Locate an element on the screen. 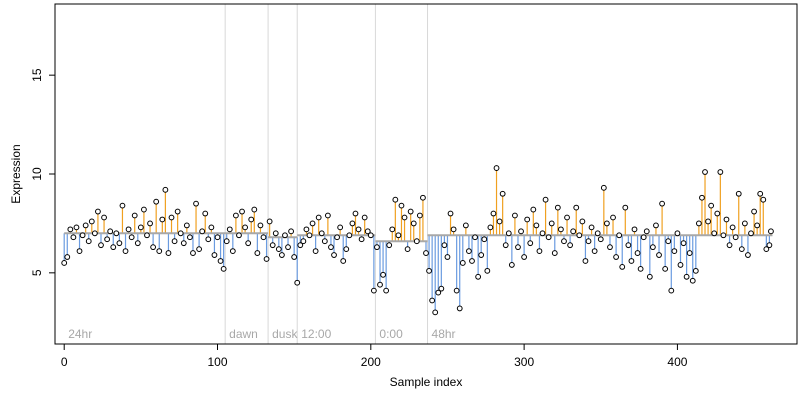 Image resolution: width=800 pixels, height=400 pixels. x-tick-label: 200 is located at coordinates (371, 362).